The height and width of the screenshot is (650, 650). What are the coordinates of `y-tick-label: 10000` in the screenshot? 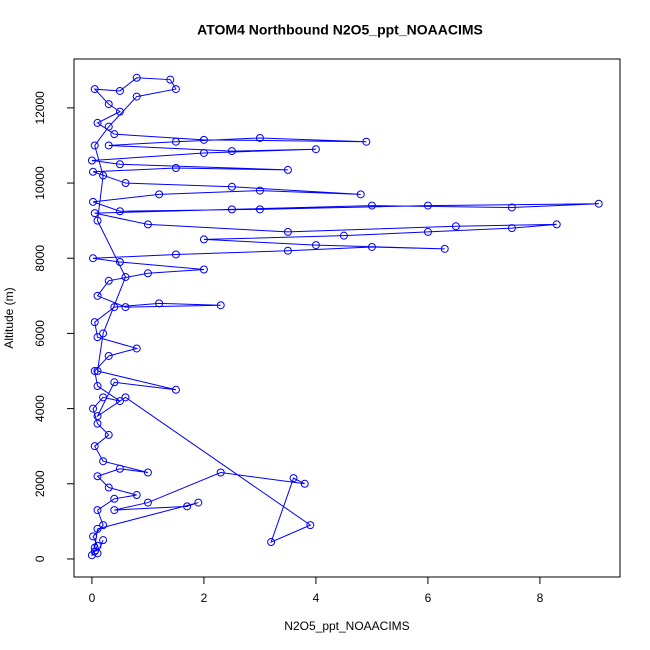 It's located at (40, 183).